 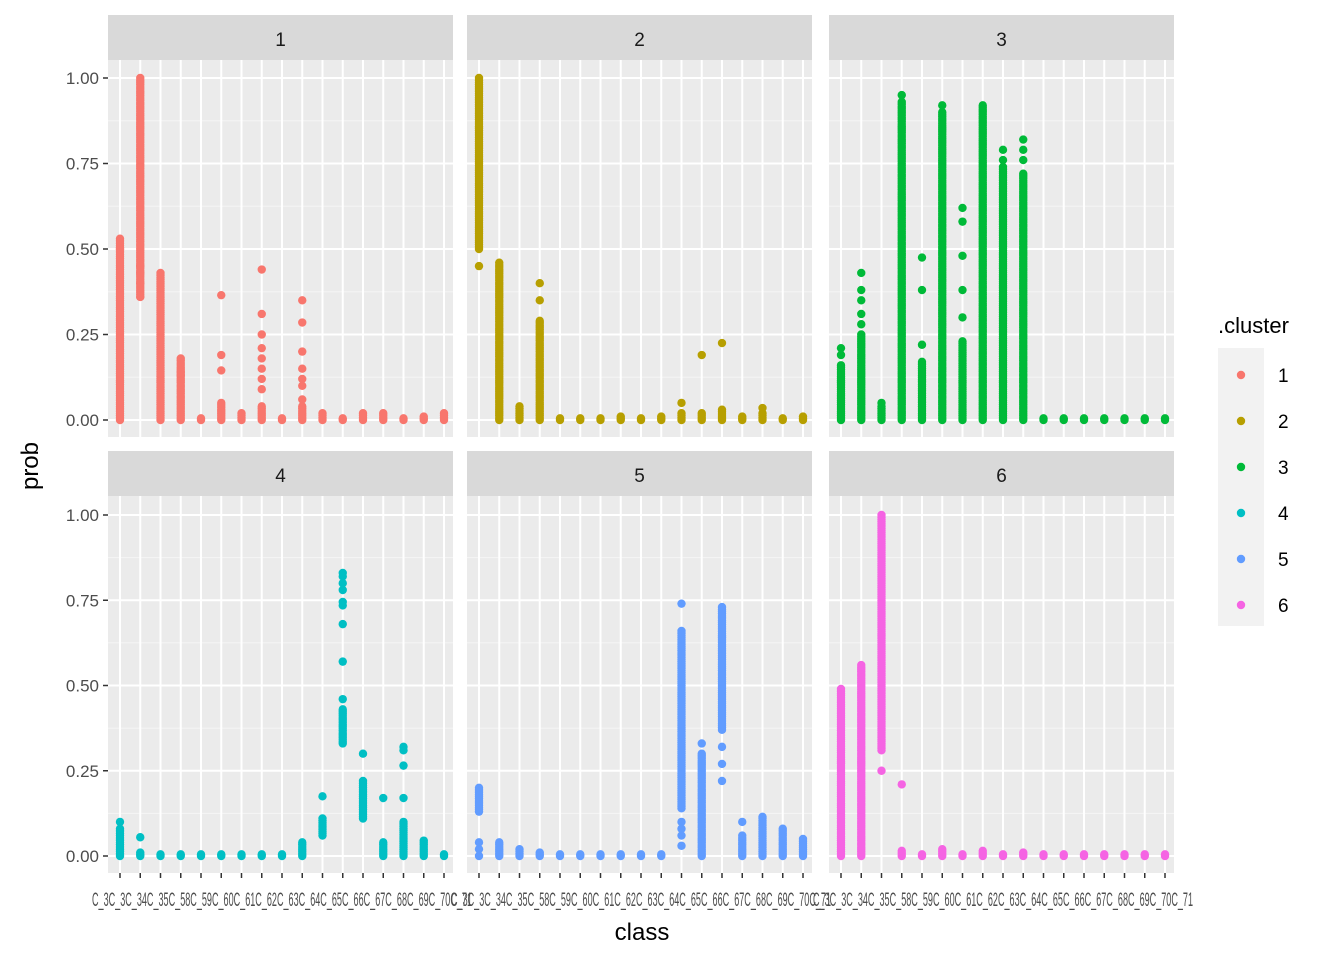 What do you see at coordinates (1283, 560) in the screenshot?
I see `legend-entry-label: 5` at bounding box center [1283, 560].